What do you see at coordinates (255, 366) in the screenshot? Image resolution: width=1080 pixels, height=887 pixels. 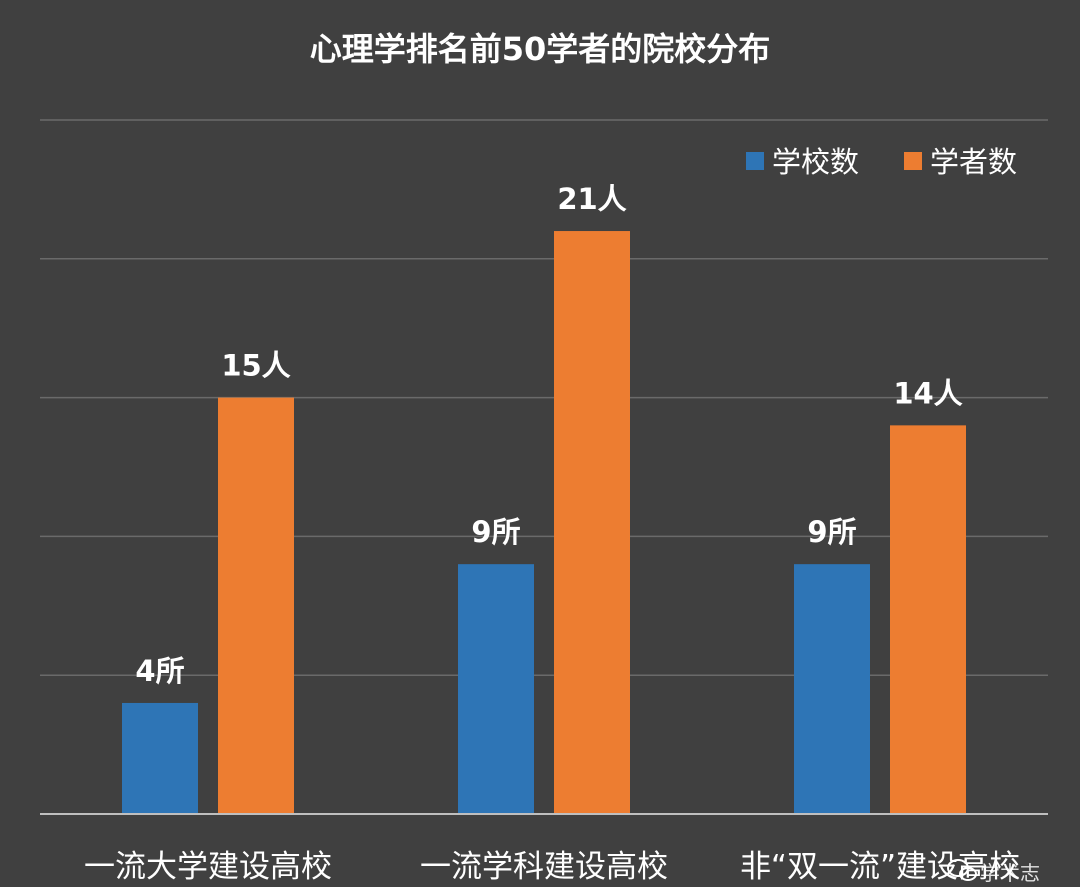 I see `data-label: 15人` at bounding box center [255, 366].